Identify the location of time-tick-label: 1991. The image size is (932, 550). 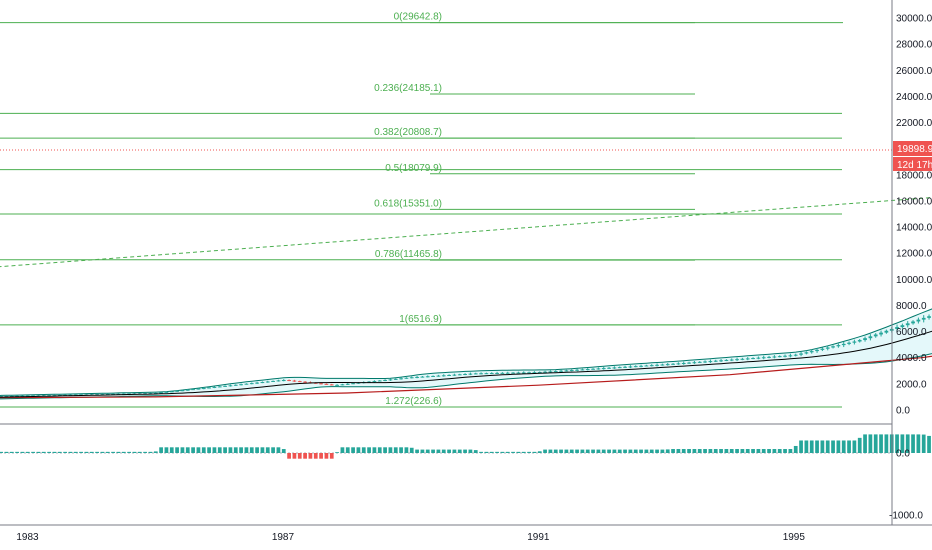
(538, 537).